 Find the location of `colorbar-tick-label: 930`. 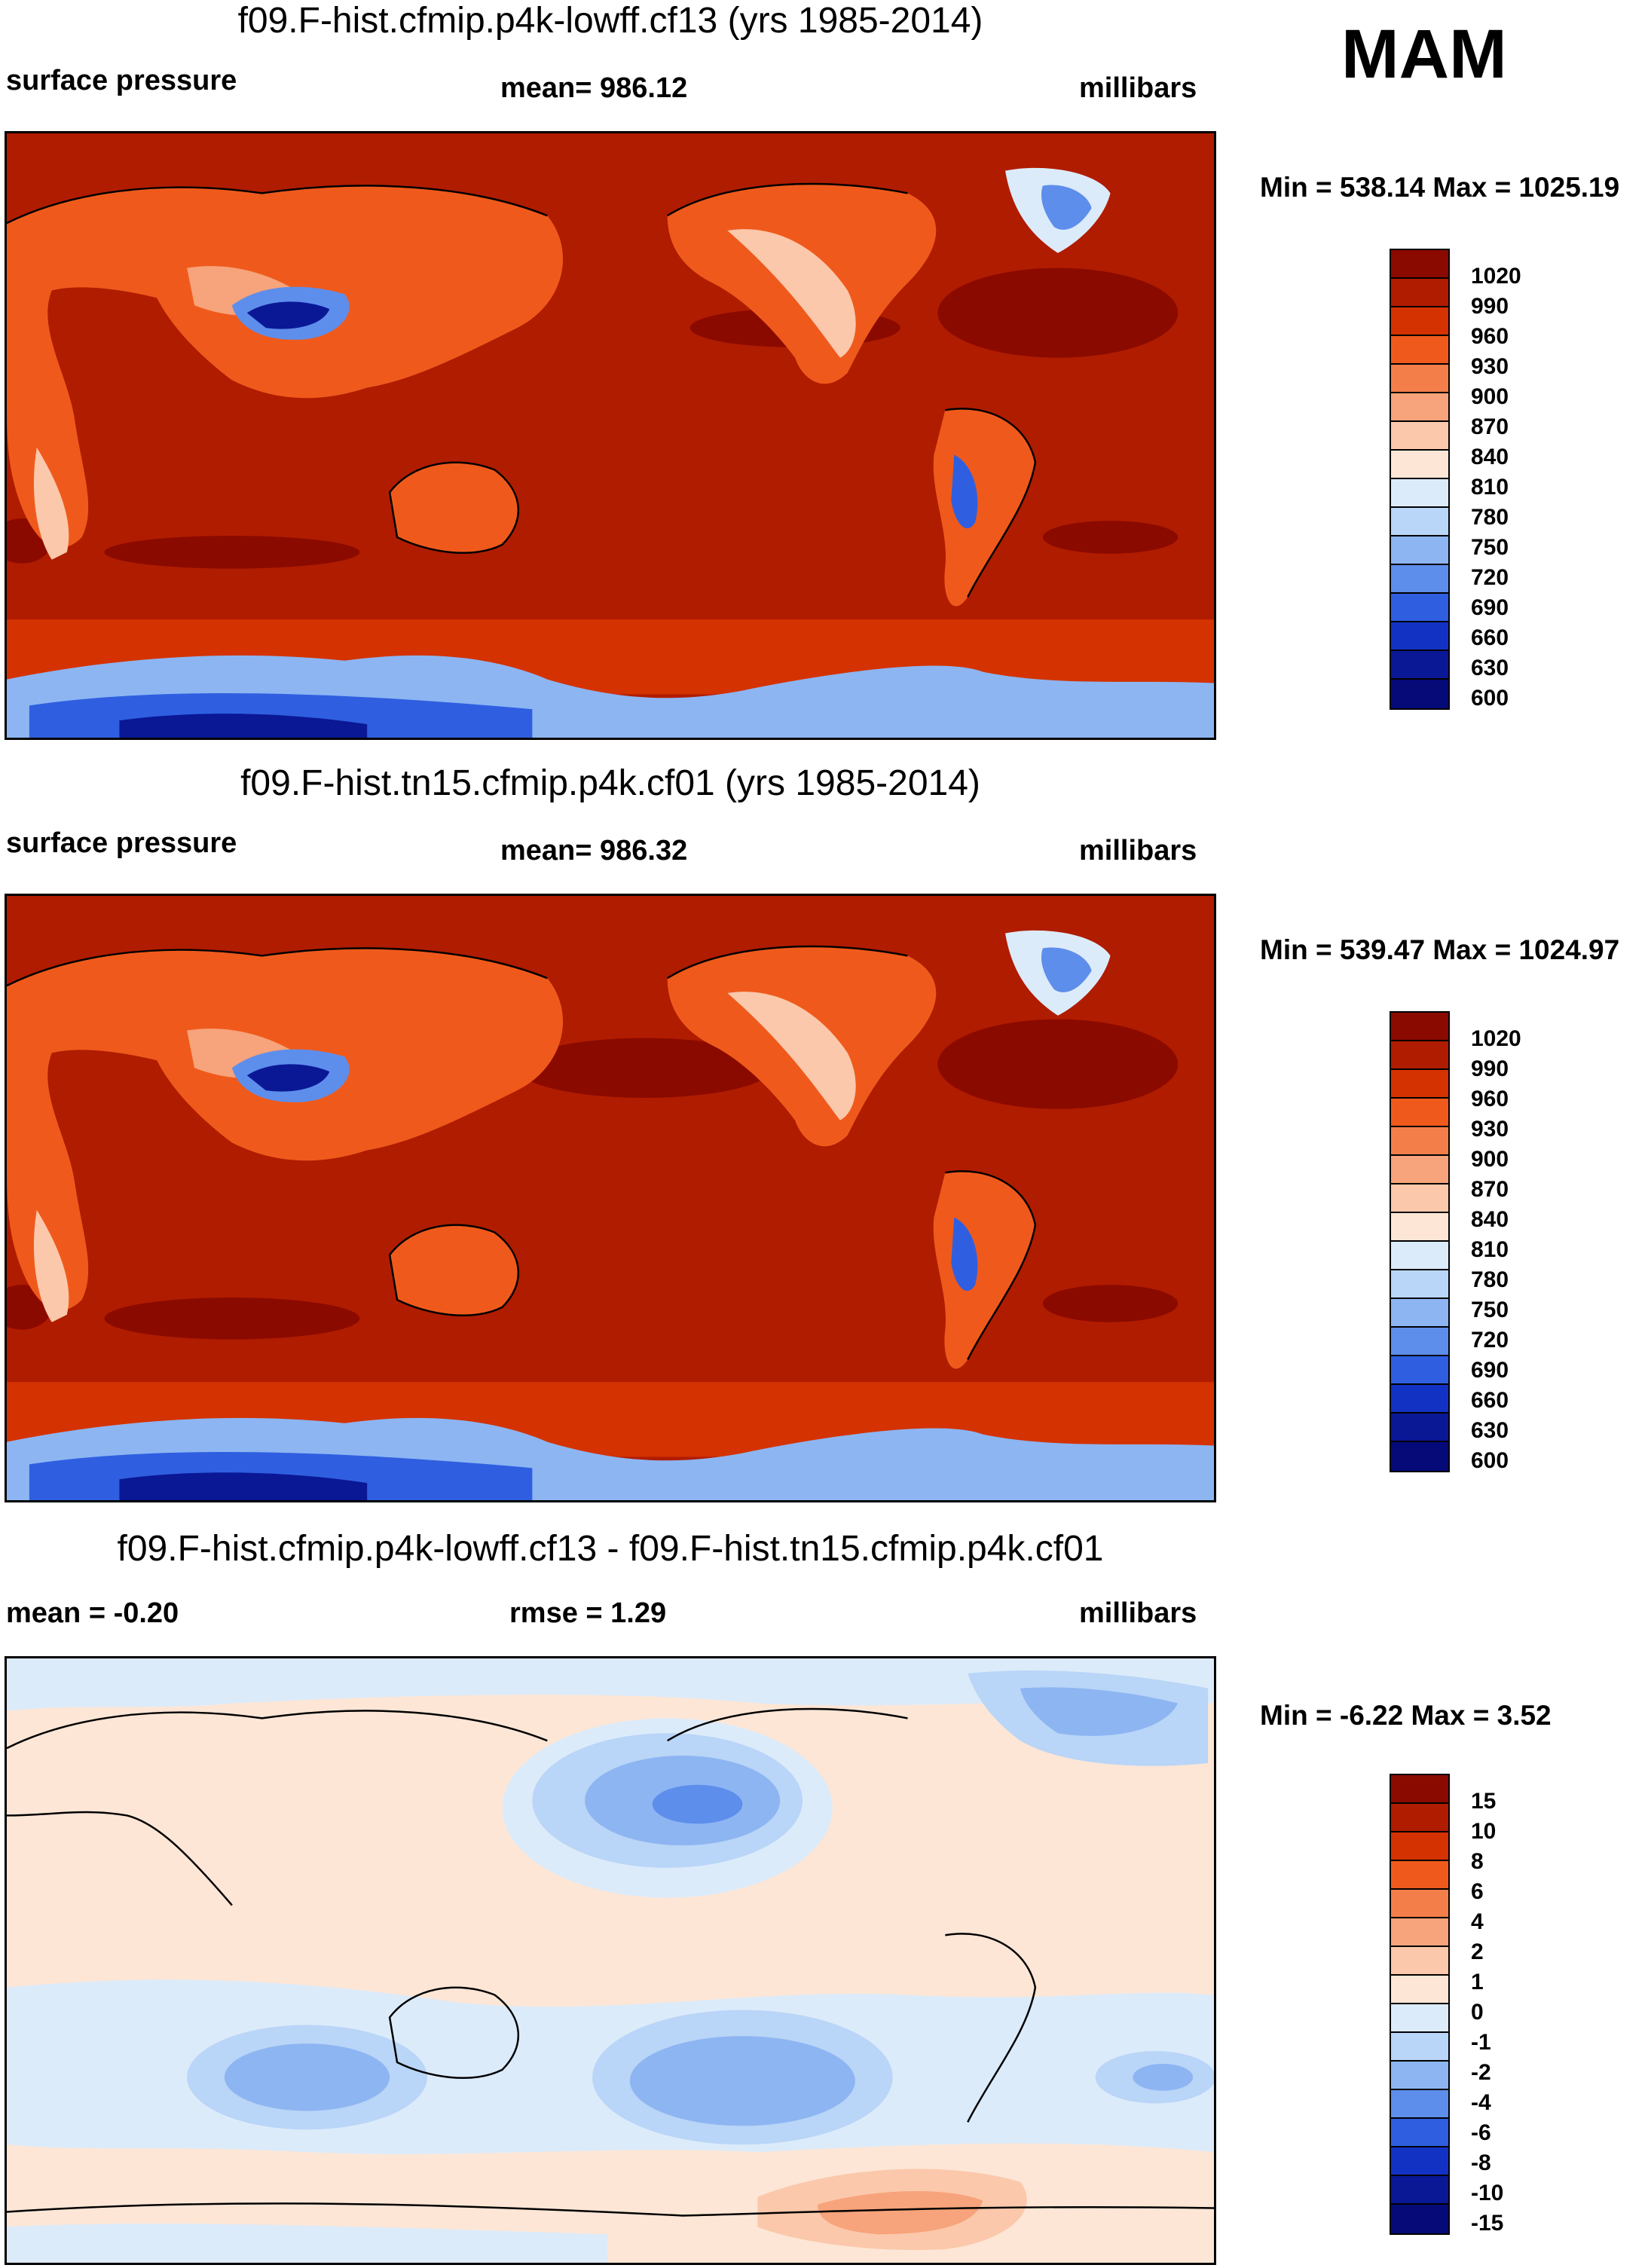

colorbar-tick-label: 930 is located at coordinates (1490, 1129).